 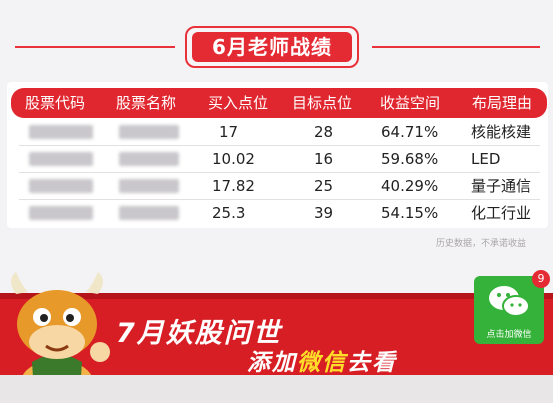 I want to click on banner-stripe, so click(x=276, y=296).